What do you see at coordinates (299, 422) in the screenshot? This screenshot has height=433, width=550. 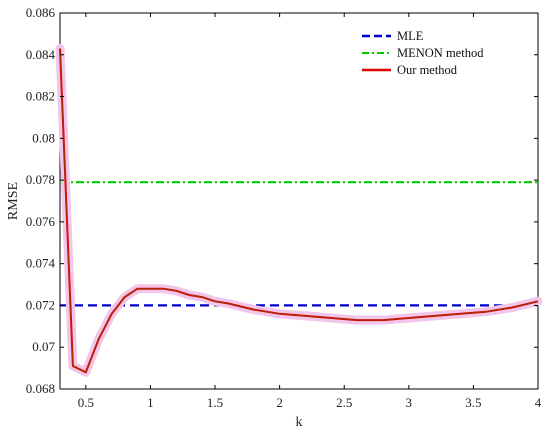 I see `x-axis-label: k` at bounding box center [299, 422].